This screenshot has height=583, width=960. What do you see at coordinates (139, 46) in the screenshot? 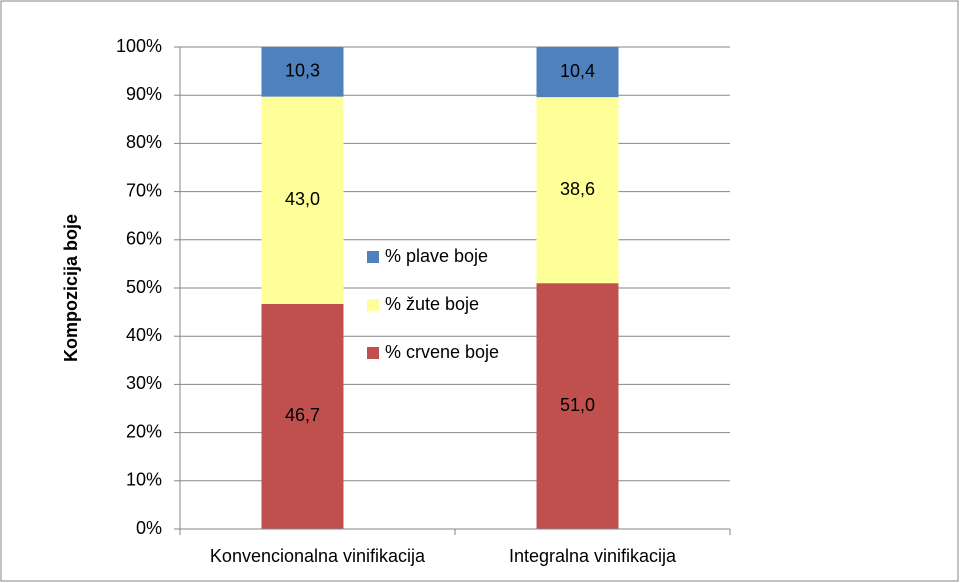
I see `y-tick-label: 100%` at bounding box center [139, 46].